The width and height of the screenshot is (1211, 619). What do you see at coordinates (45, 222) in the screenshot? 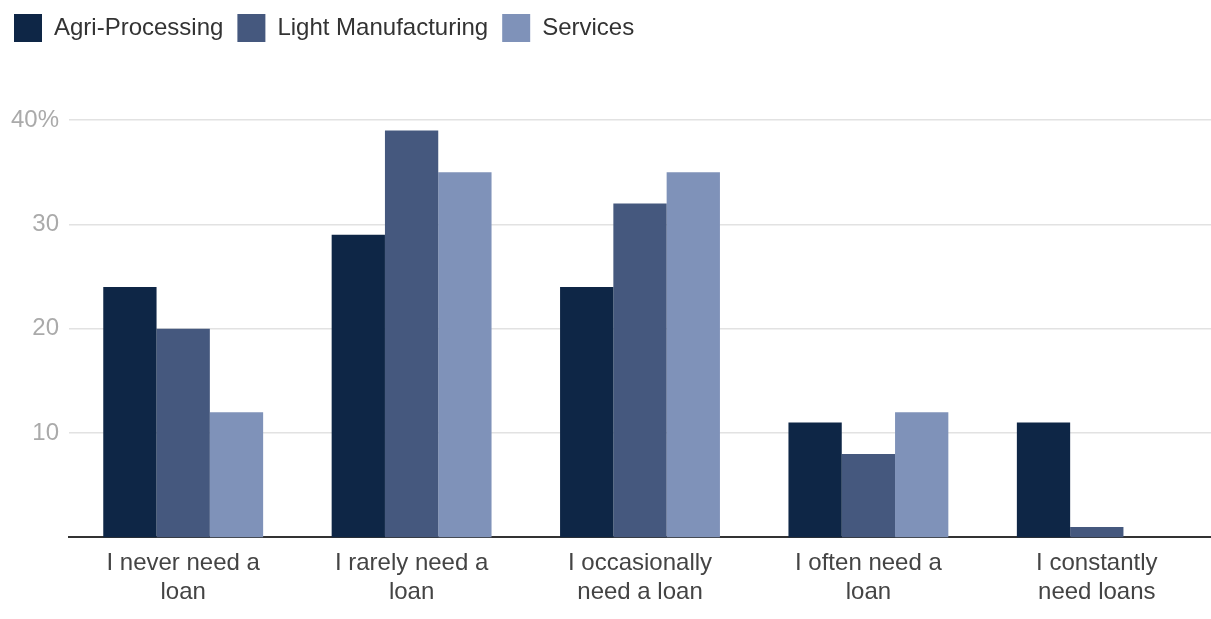
I see `y-tick-label: 30` at bounding box center [45, 222].